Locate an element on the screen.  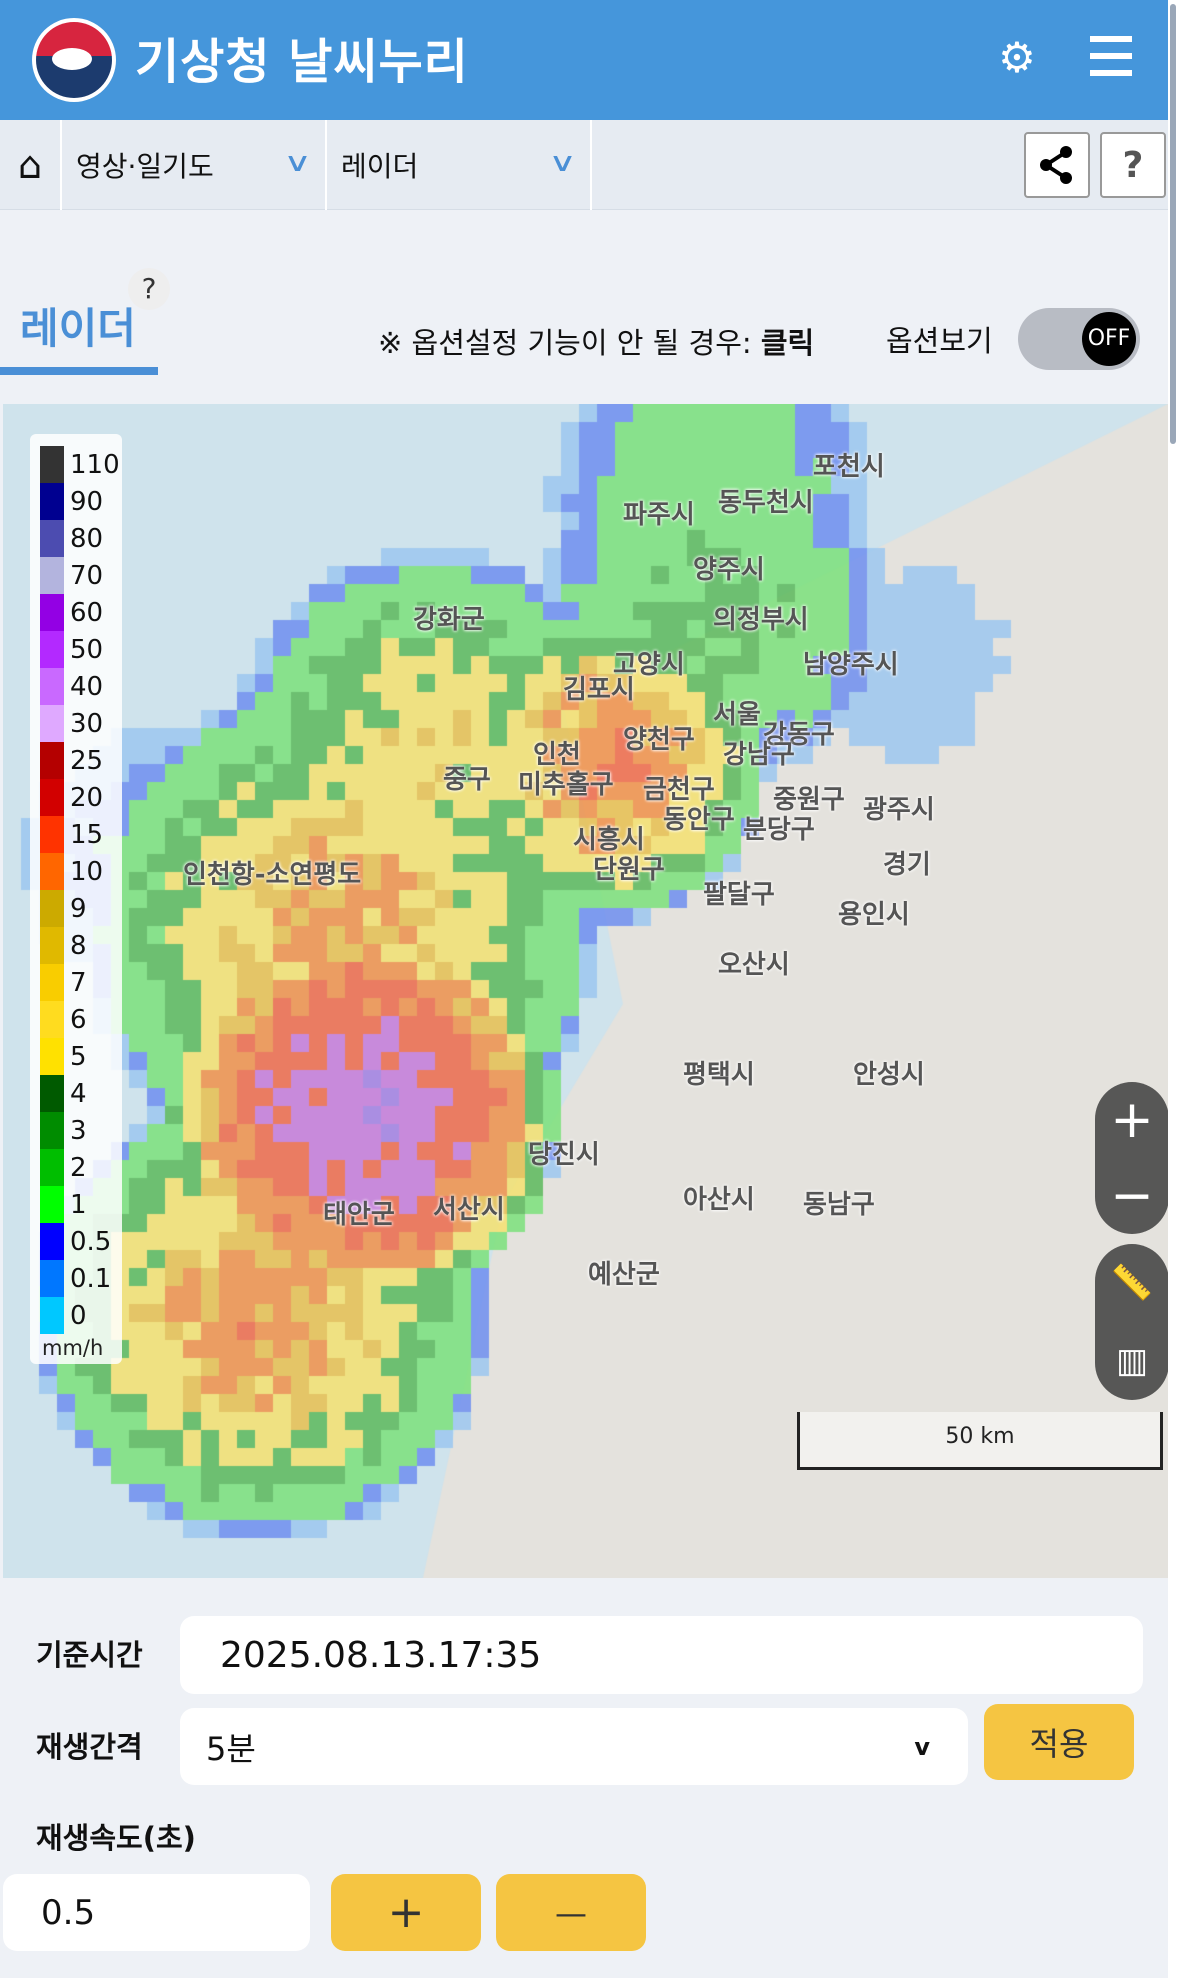
zoom-in-button: + is located at coordinates (1132, 1120).